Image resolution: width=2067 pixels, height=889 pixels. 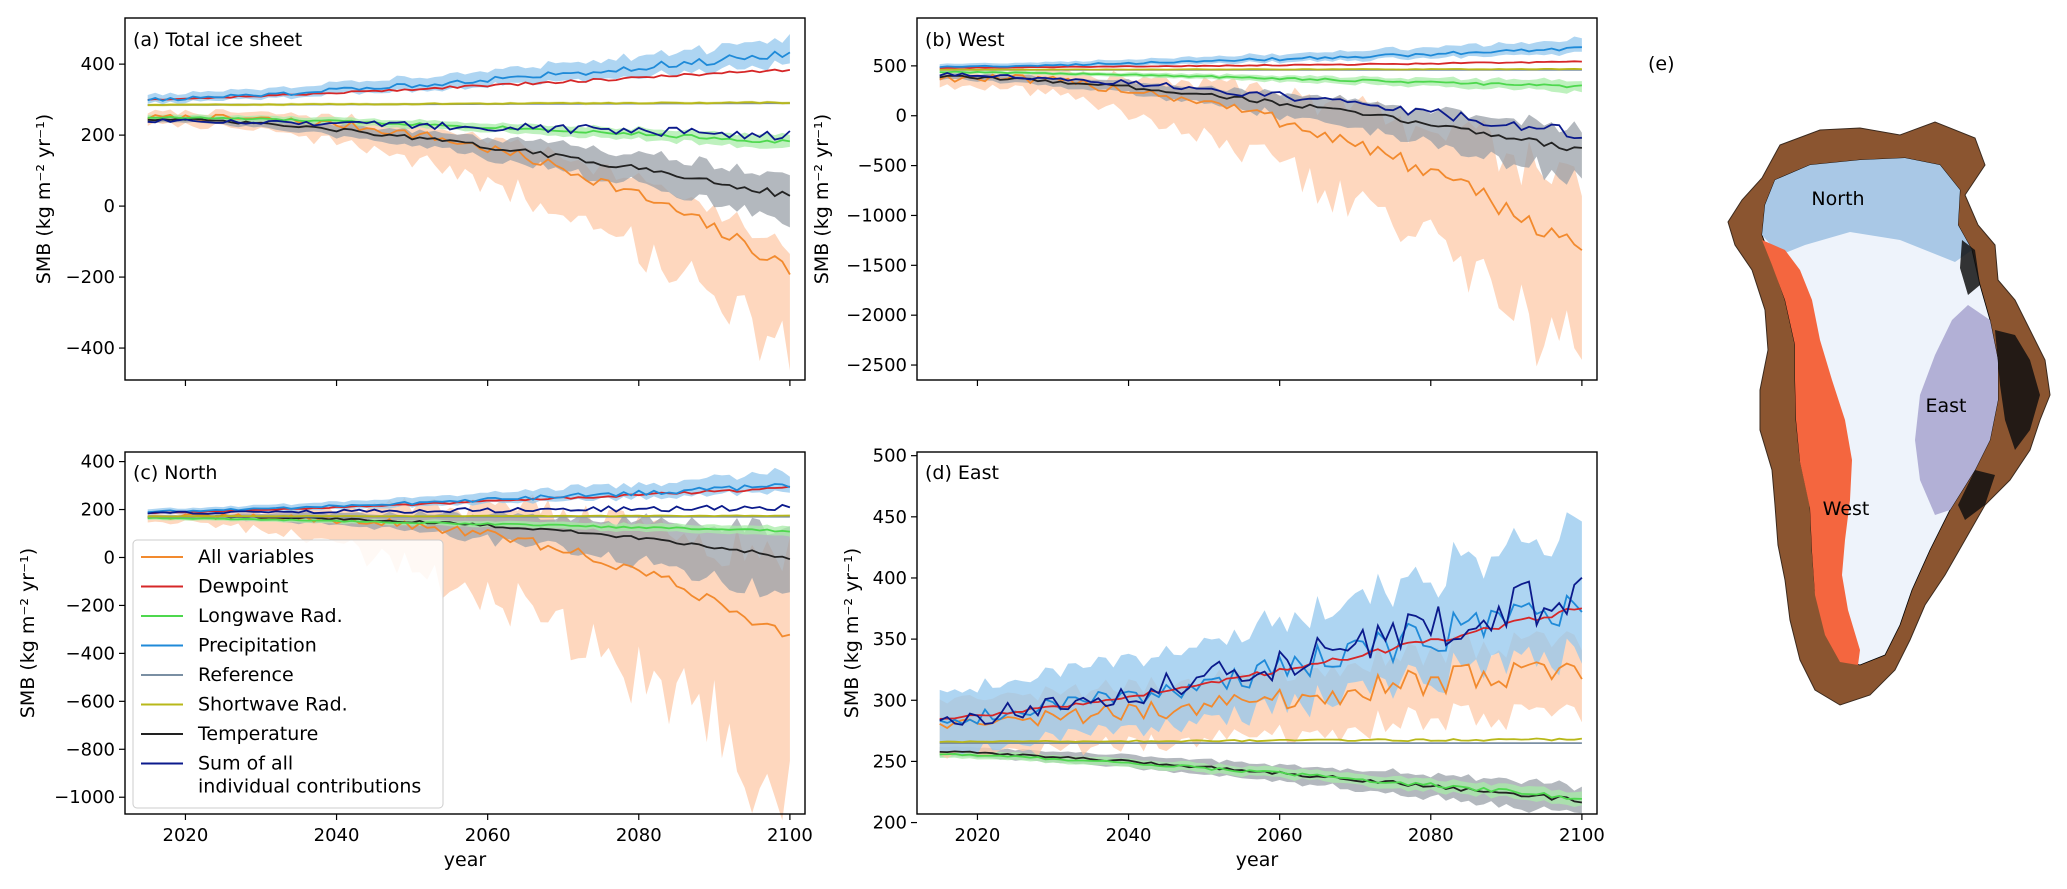 I want to click on panel-d-ylabel: SMB (kg m⁻² yr⁻¹), so click(x=852, y=633).